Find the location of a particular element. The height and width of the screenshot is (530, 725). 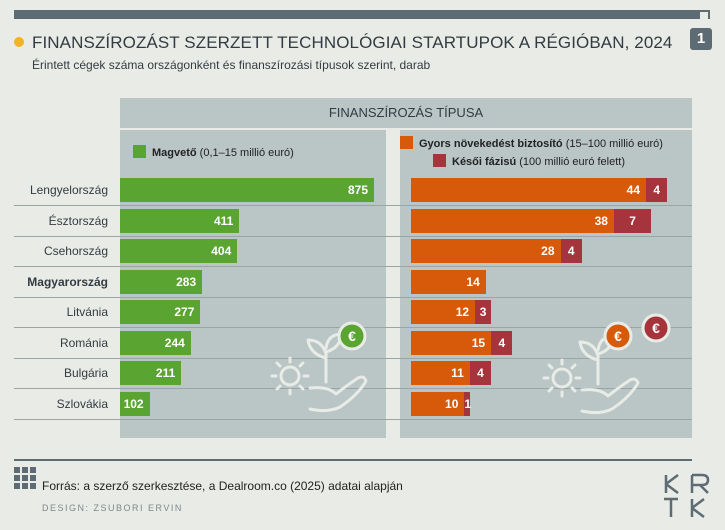

late-value-label: 7 is located at coordinates (632, 220).